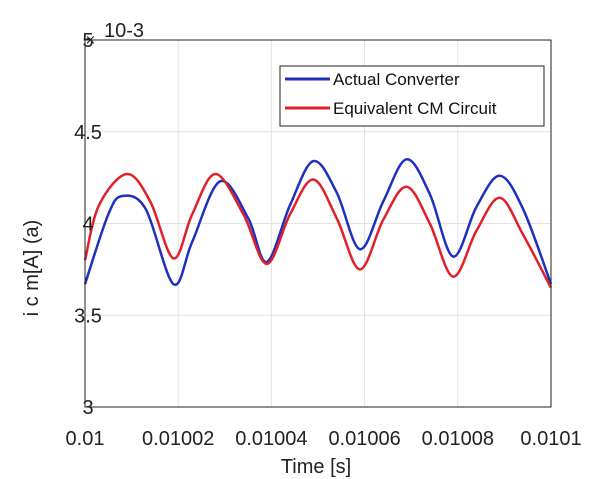 The height and width of the screenshot is (479, 594). What do you see at coordinates (415, 108) in the screenshot?
I see `legend-label-equivalent-cm-circuit: Equivalent CM Circuit` at bounding box center [415, 108].